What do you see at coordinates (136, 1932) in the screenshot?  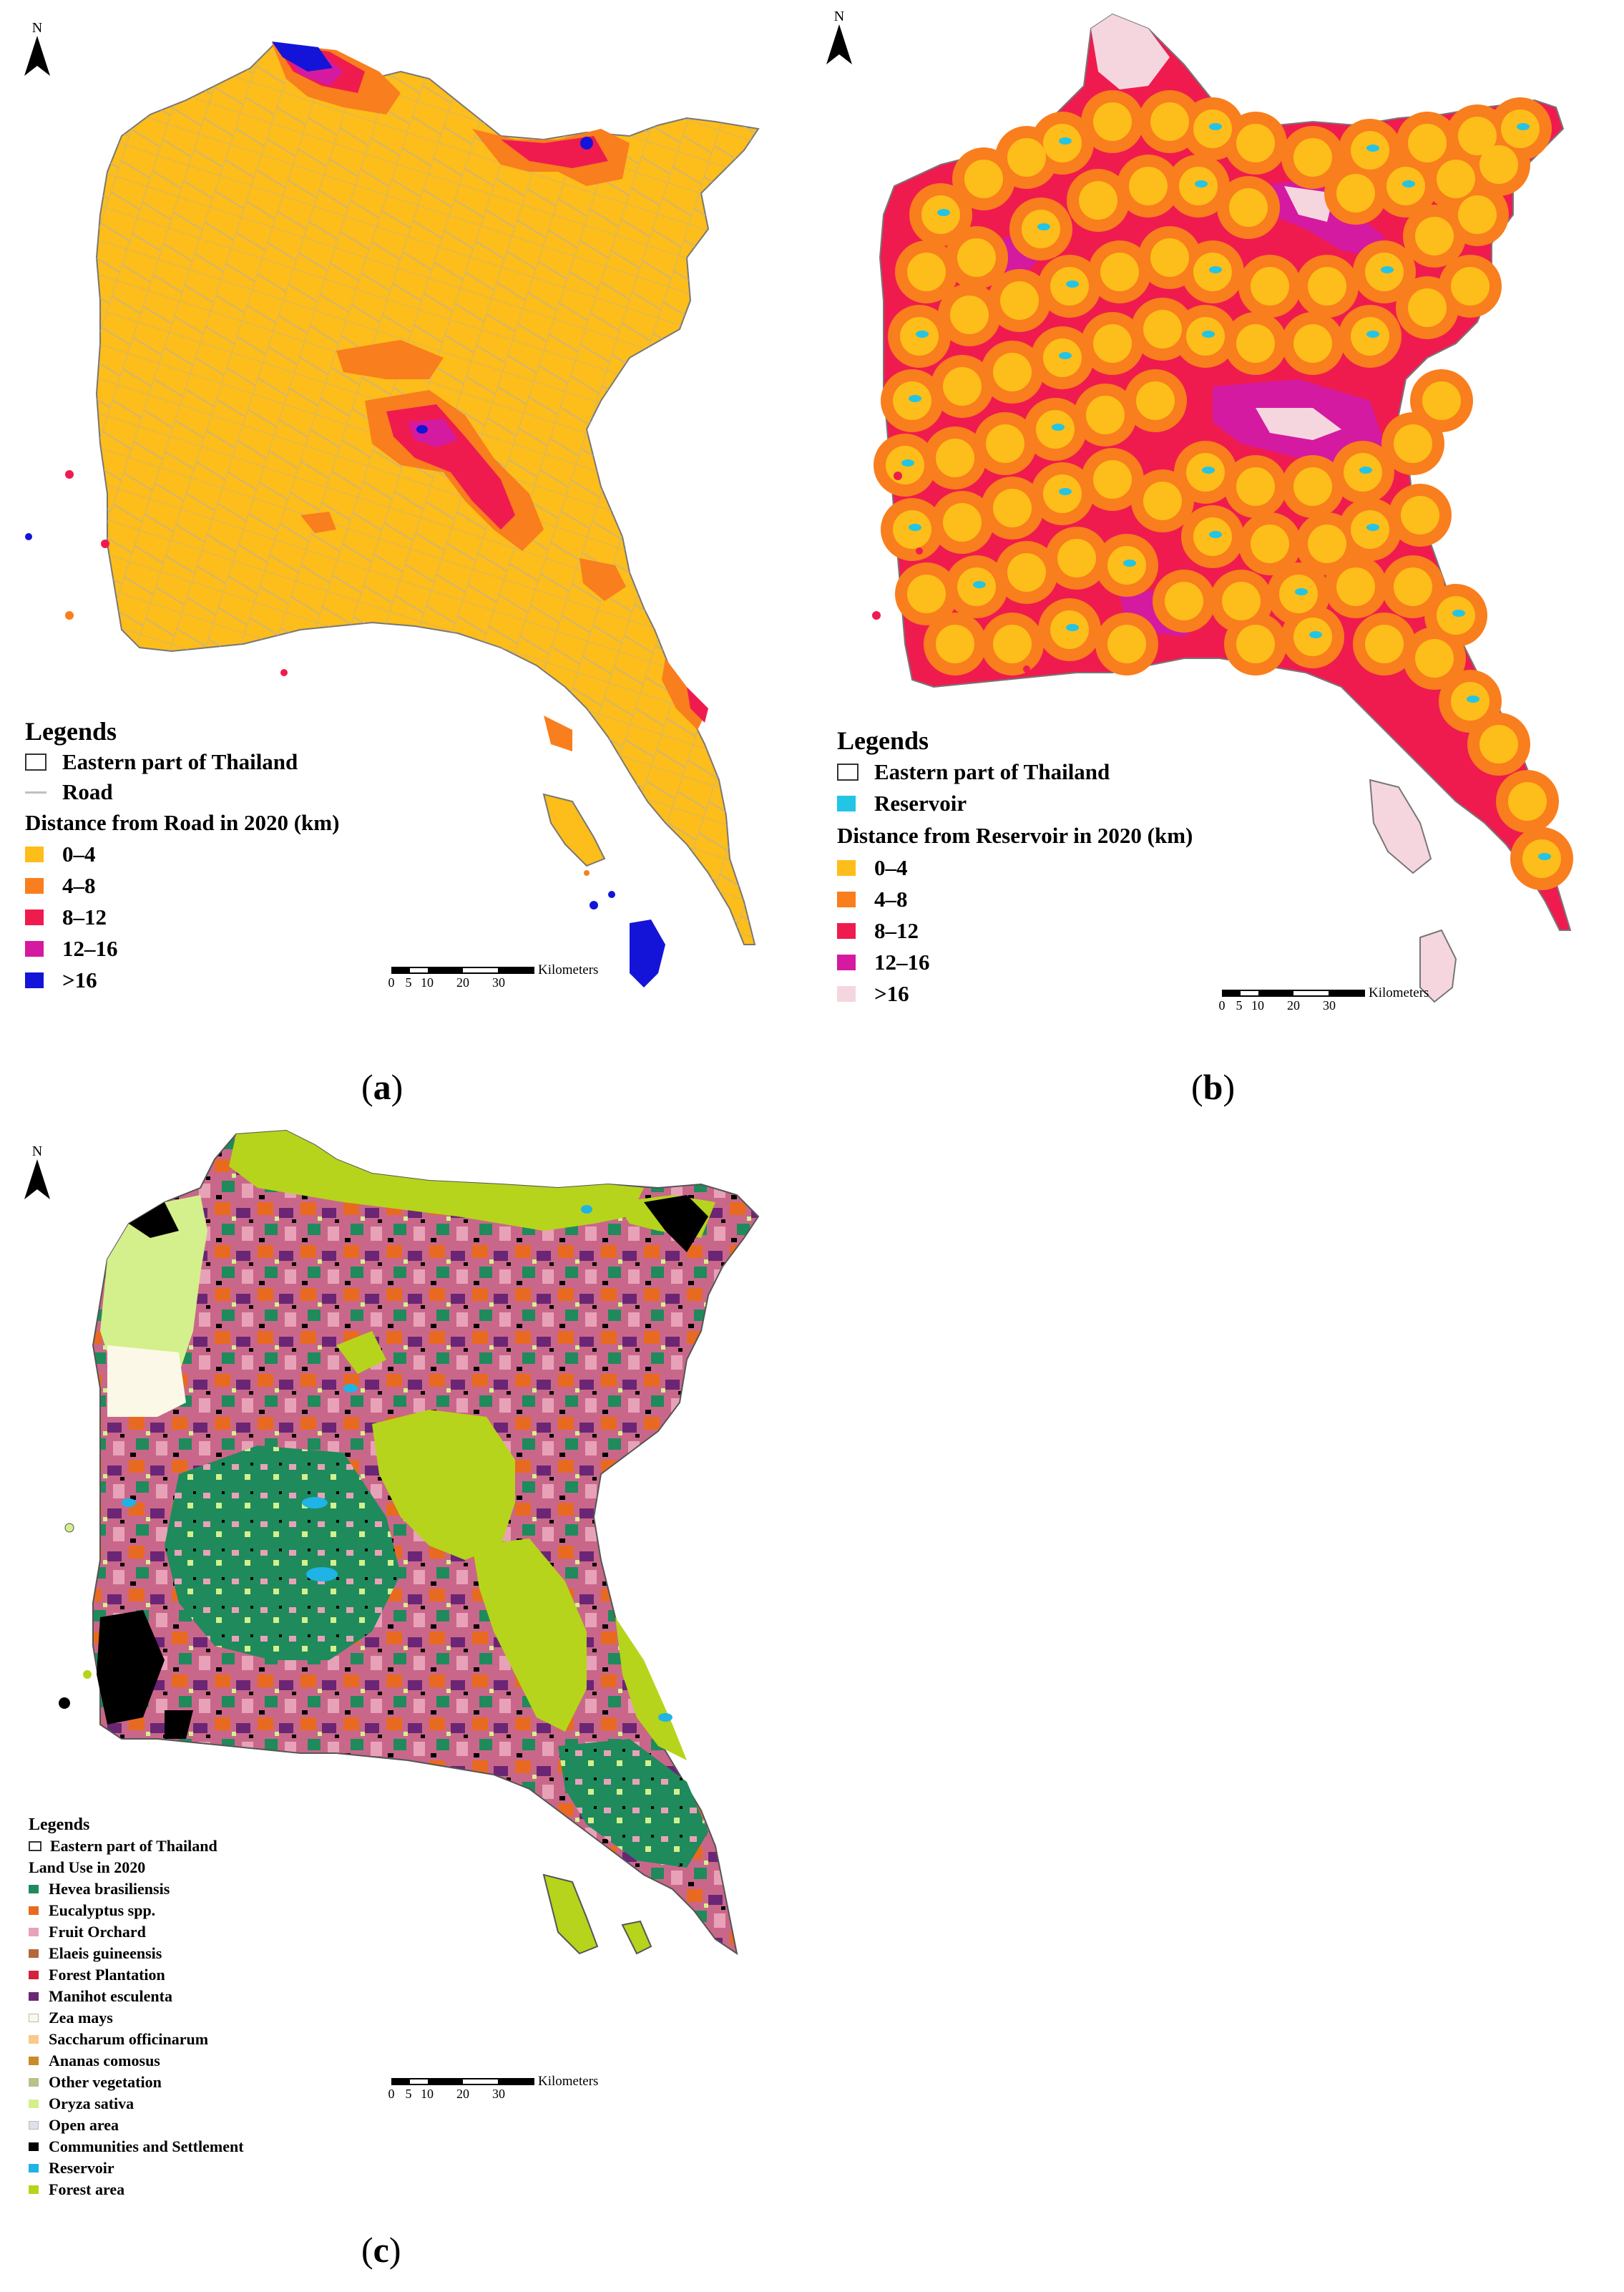 I see `legend-class-item: Fruit Orchard` at bounding box center [136, 1932].